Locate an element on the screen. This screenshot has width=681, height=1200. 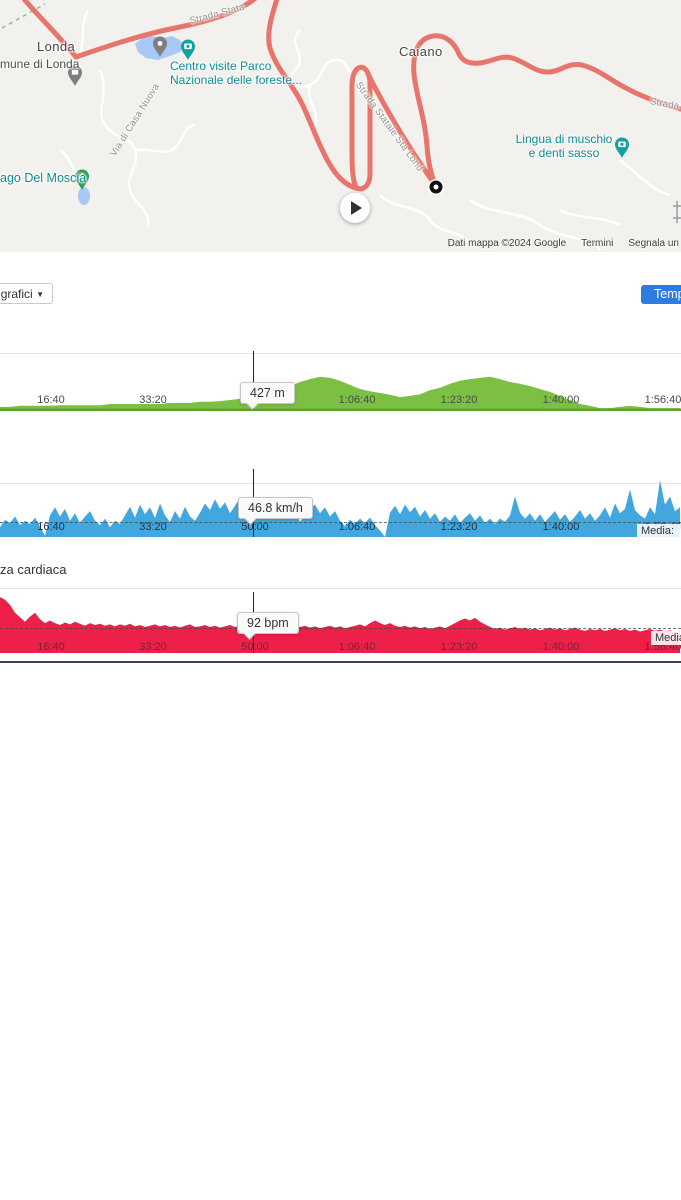
heart-rate-tooltip: 92 bpm is located at coordinates (268, 626).